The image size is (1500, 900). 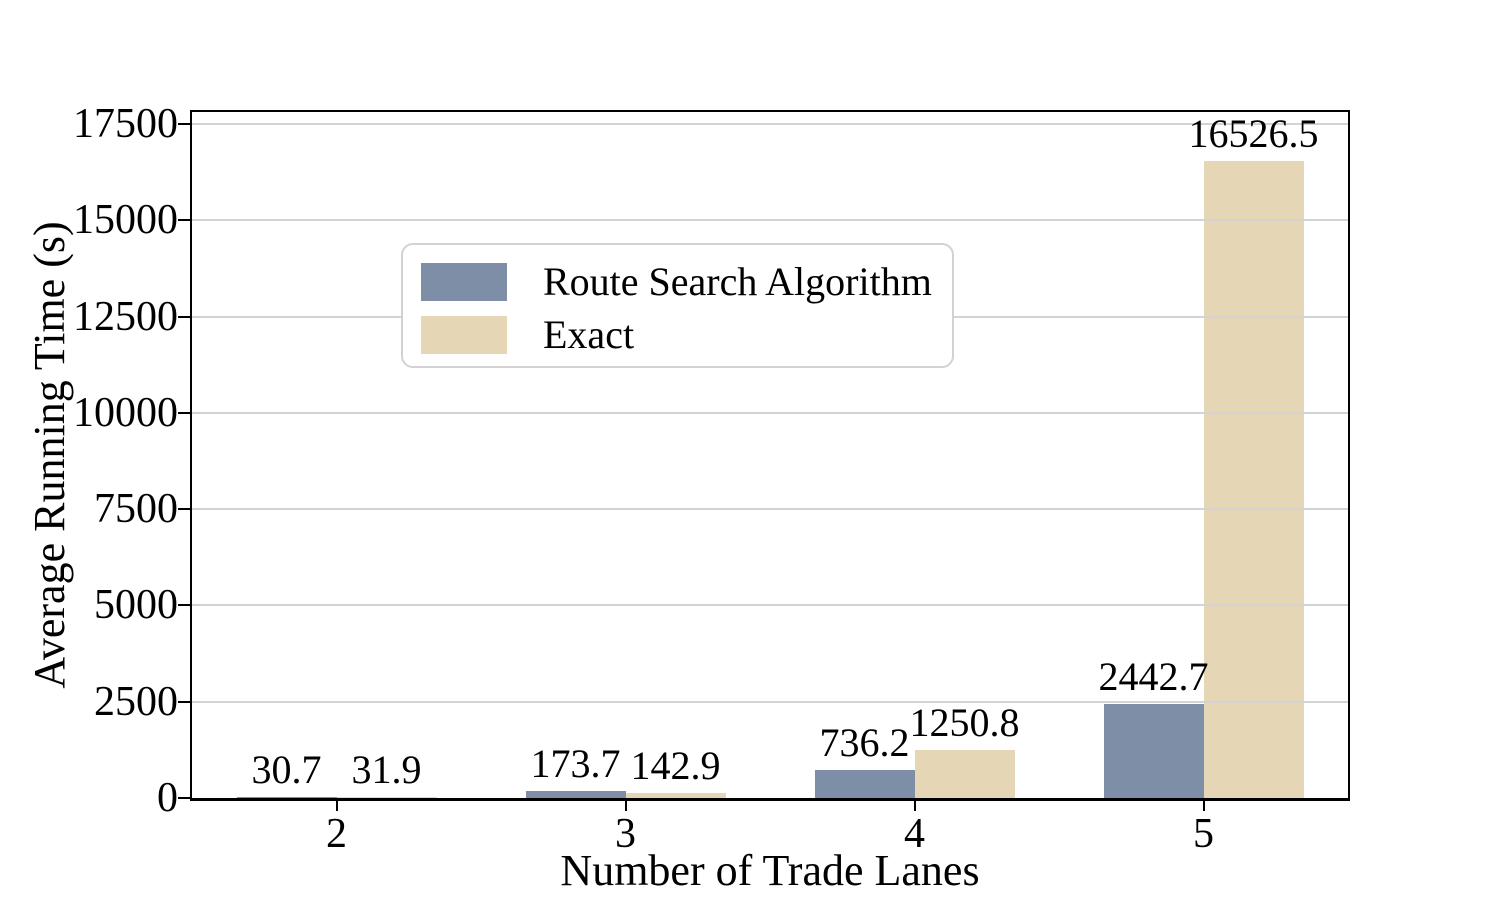 I want to click on y-tick-label: 15000, so click(x=125, y=220).